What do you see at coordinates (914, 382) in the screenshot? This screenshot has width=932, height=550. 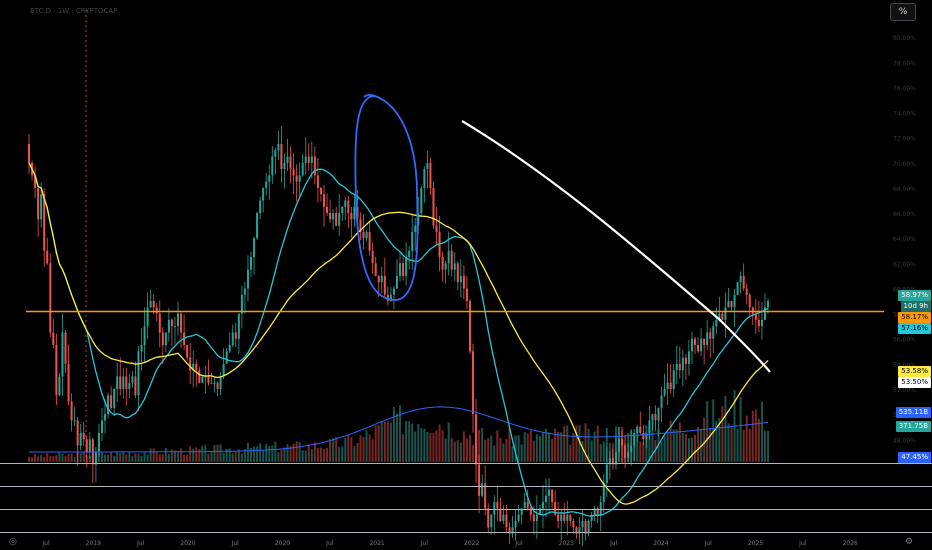 I see `price-badge: 53.50%` at bounding box center [914, 382].